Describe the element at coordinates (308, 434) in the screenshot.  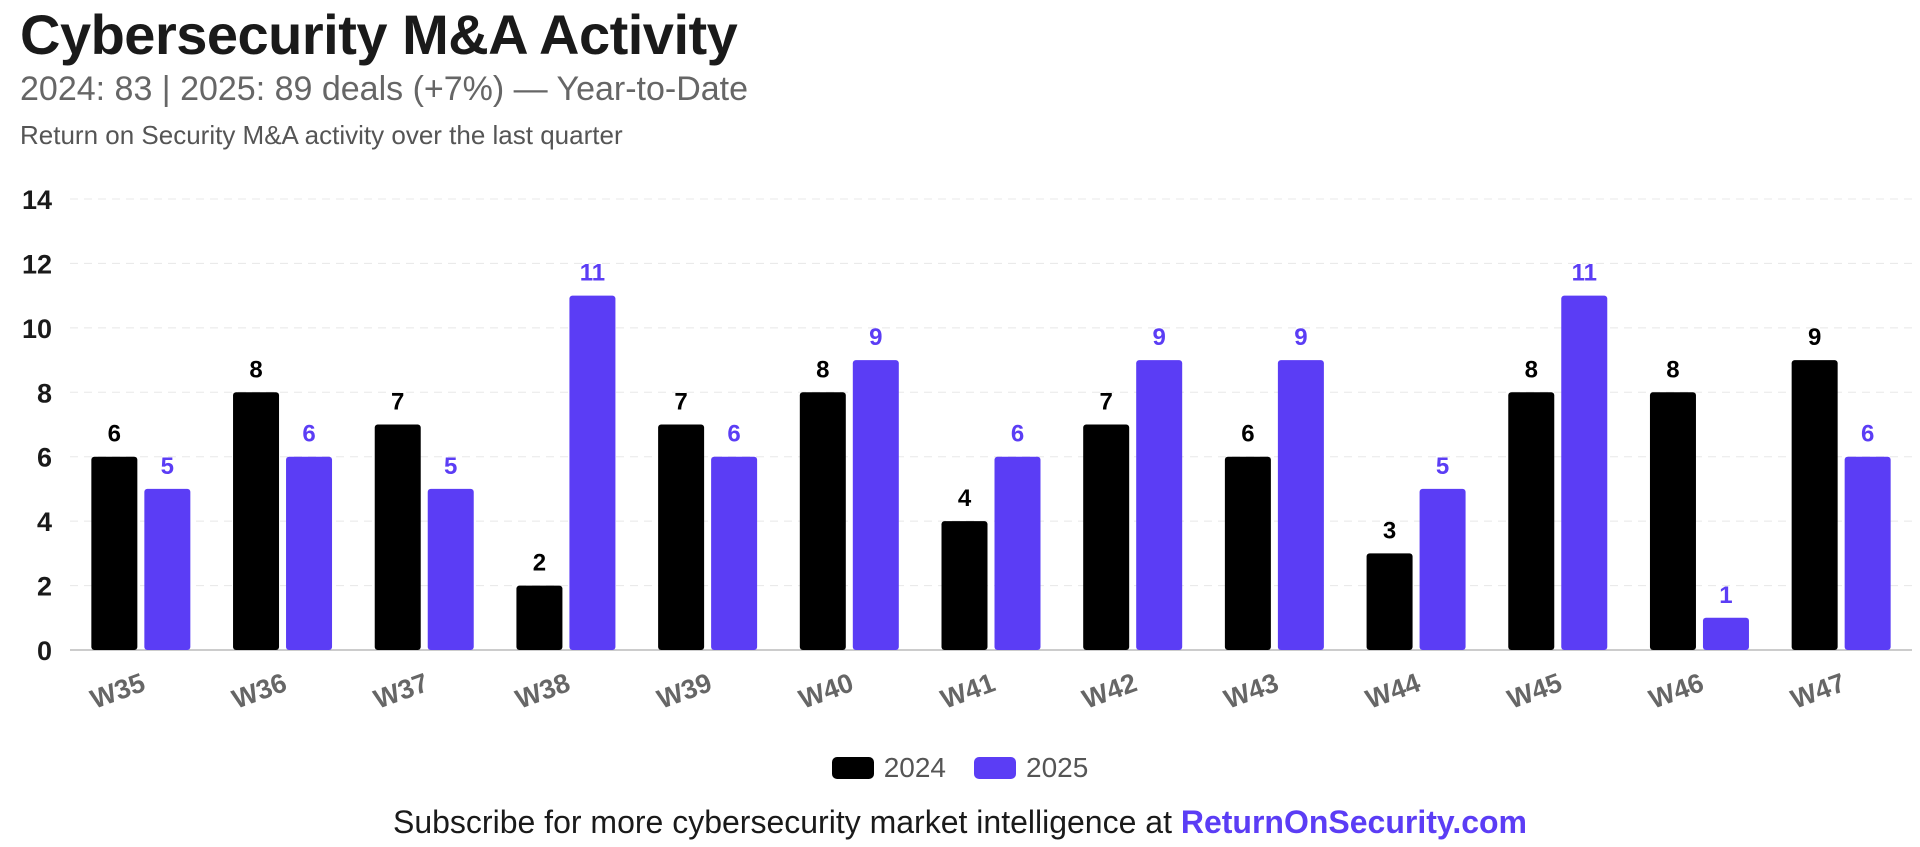
I see `data-label-2025-W36: 6` at that location.